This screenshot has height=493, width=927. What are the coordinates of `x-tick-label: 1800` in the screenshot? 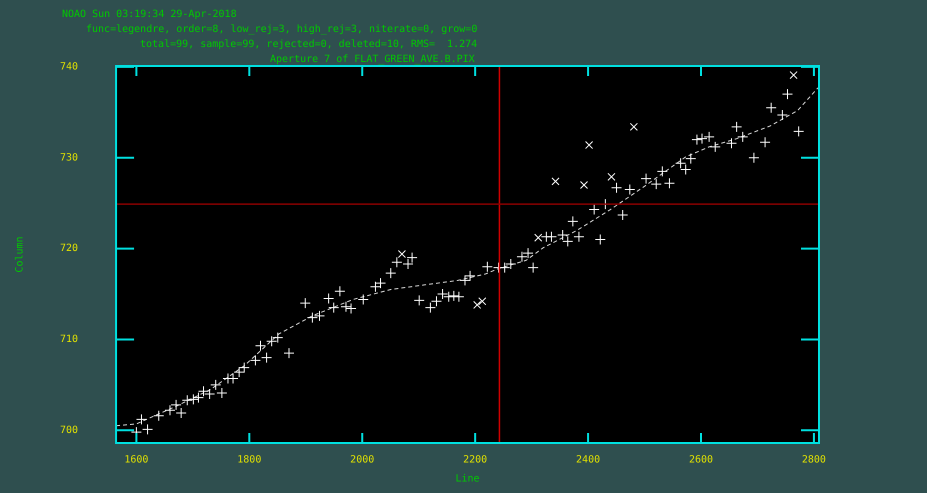 It's located at (249, 460).